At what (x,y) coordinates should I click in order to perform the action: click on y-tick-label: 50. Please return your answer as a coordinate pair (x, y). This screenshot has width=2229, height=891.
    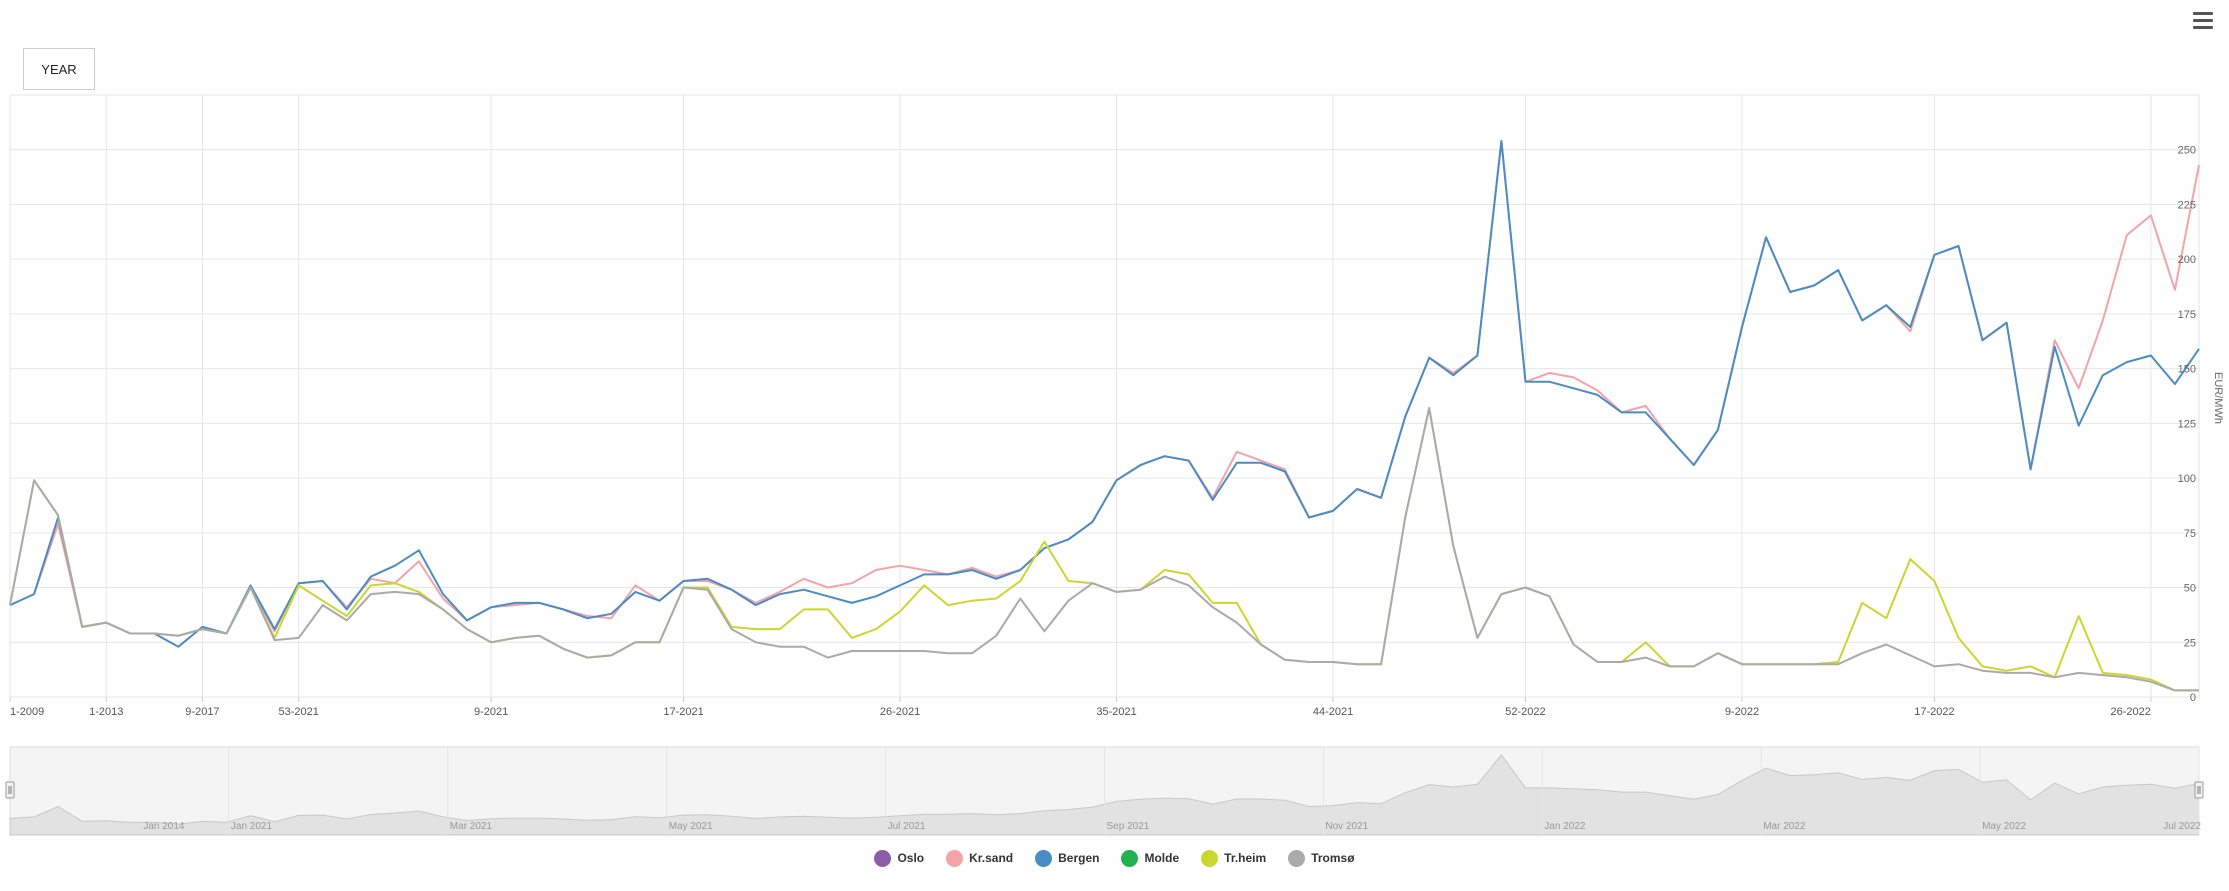
    Looking at the image, I should click on (2190, 589).